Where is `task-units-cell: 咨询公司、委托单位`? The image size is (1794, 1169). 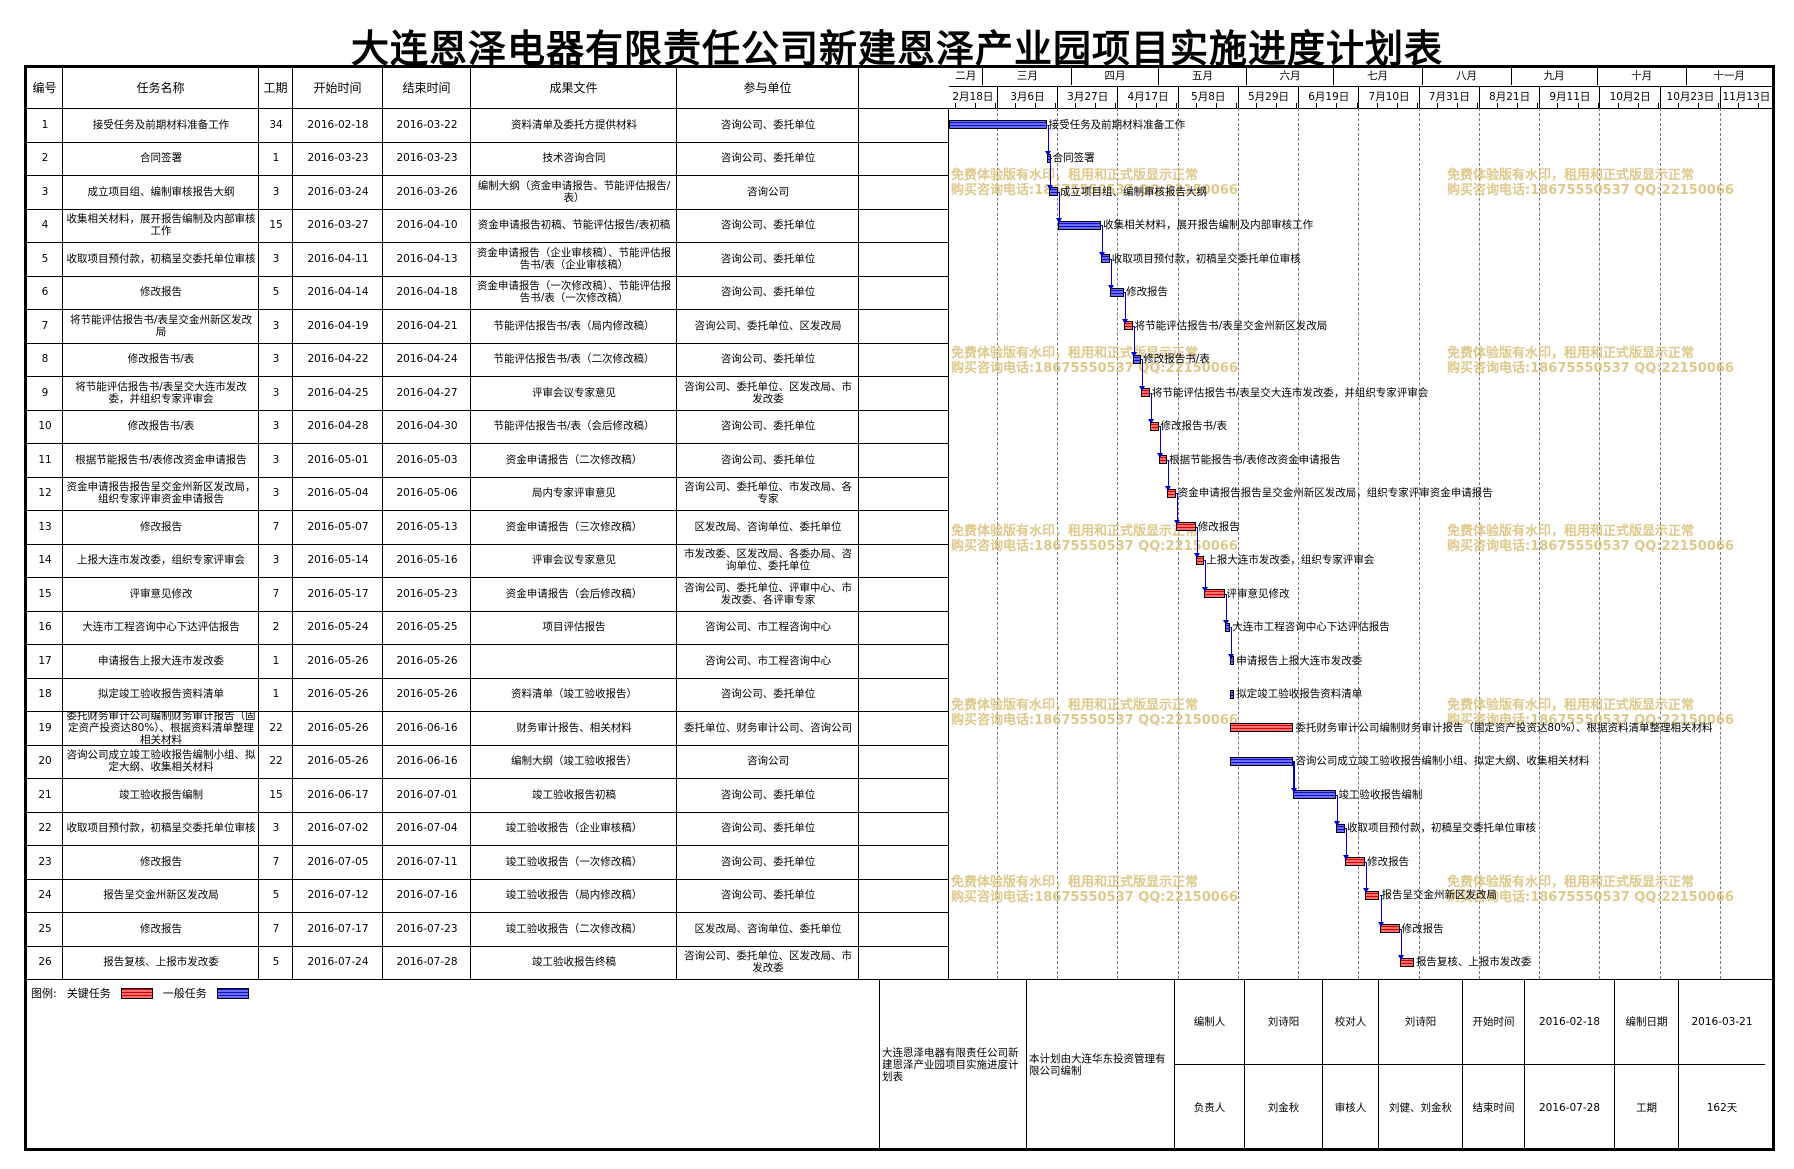 task-units-cell: 咨询公司、委托单位 is located at coordinates (768, 158).